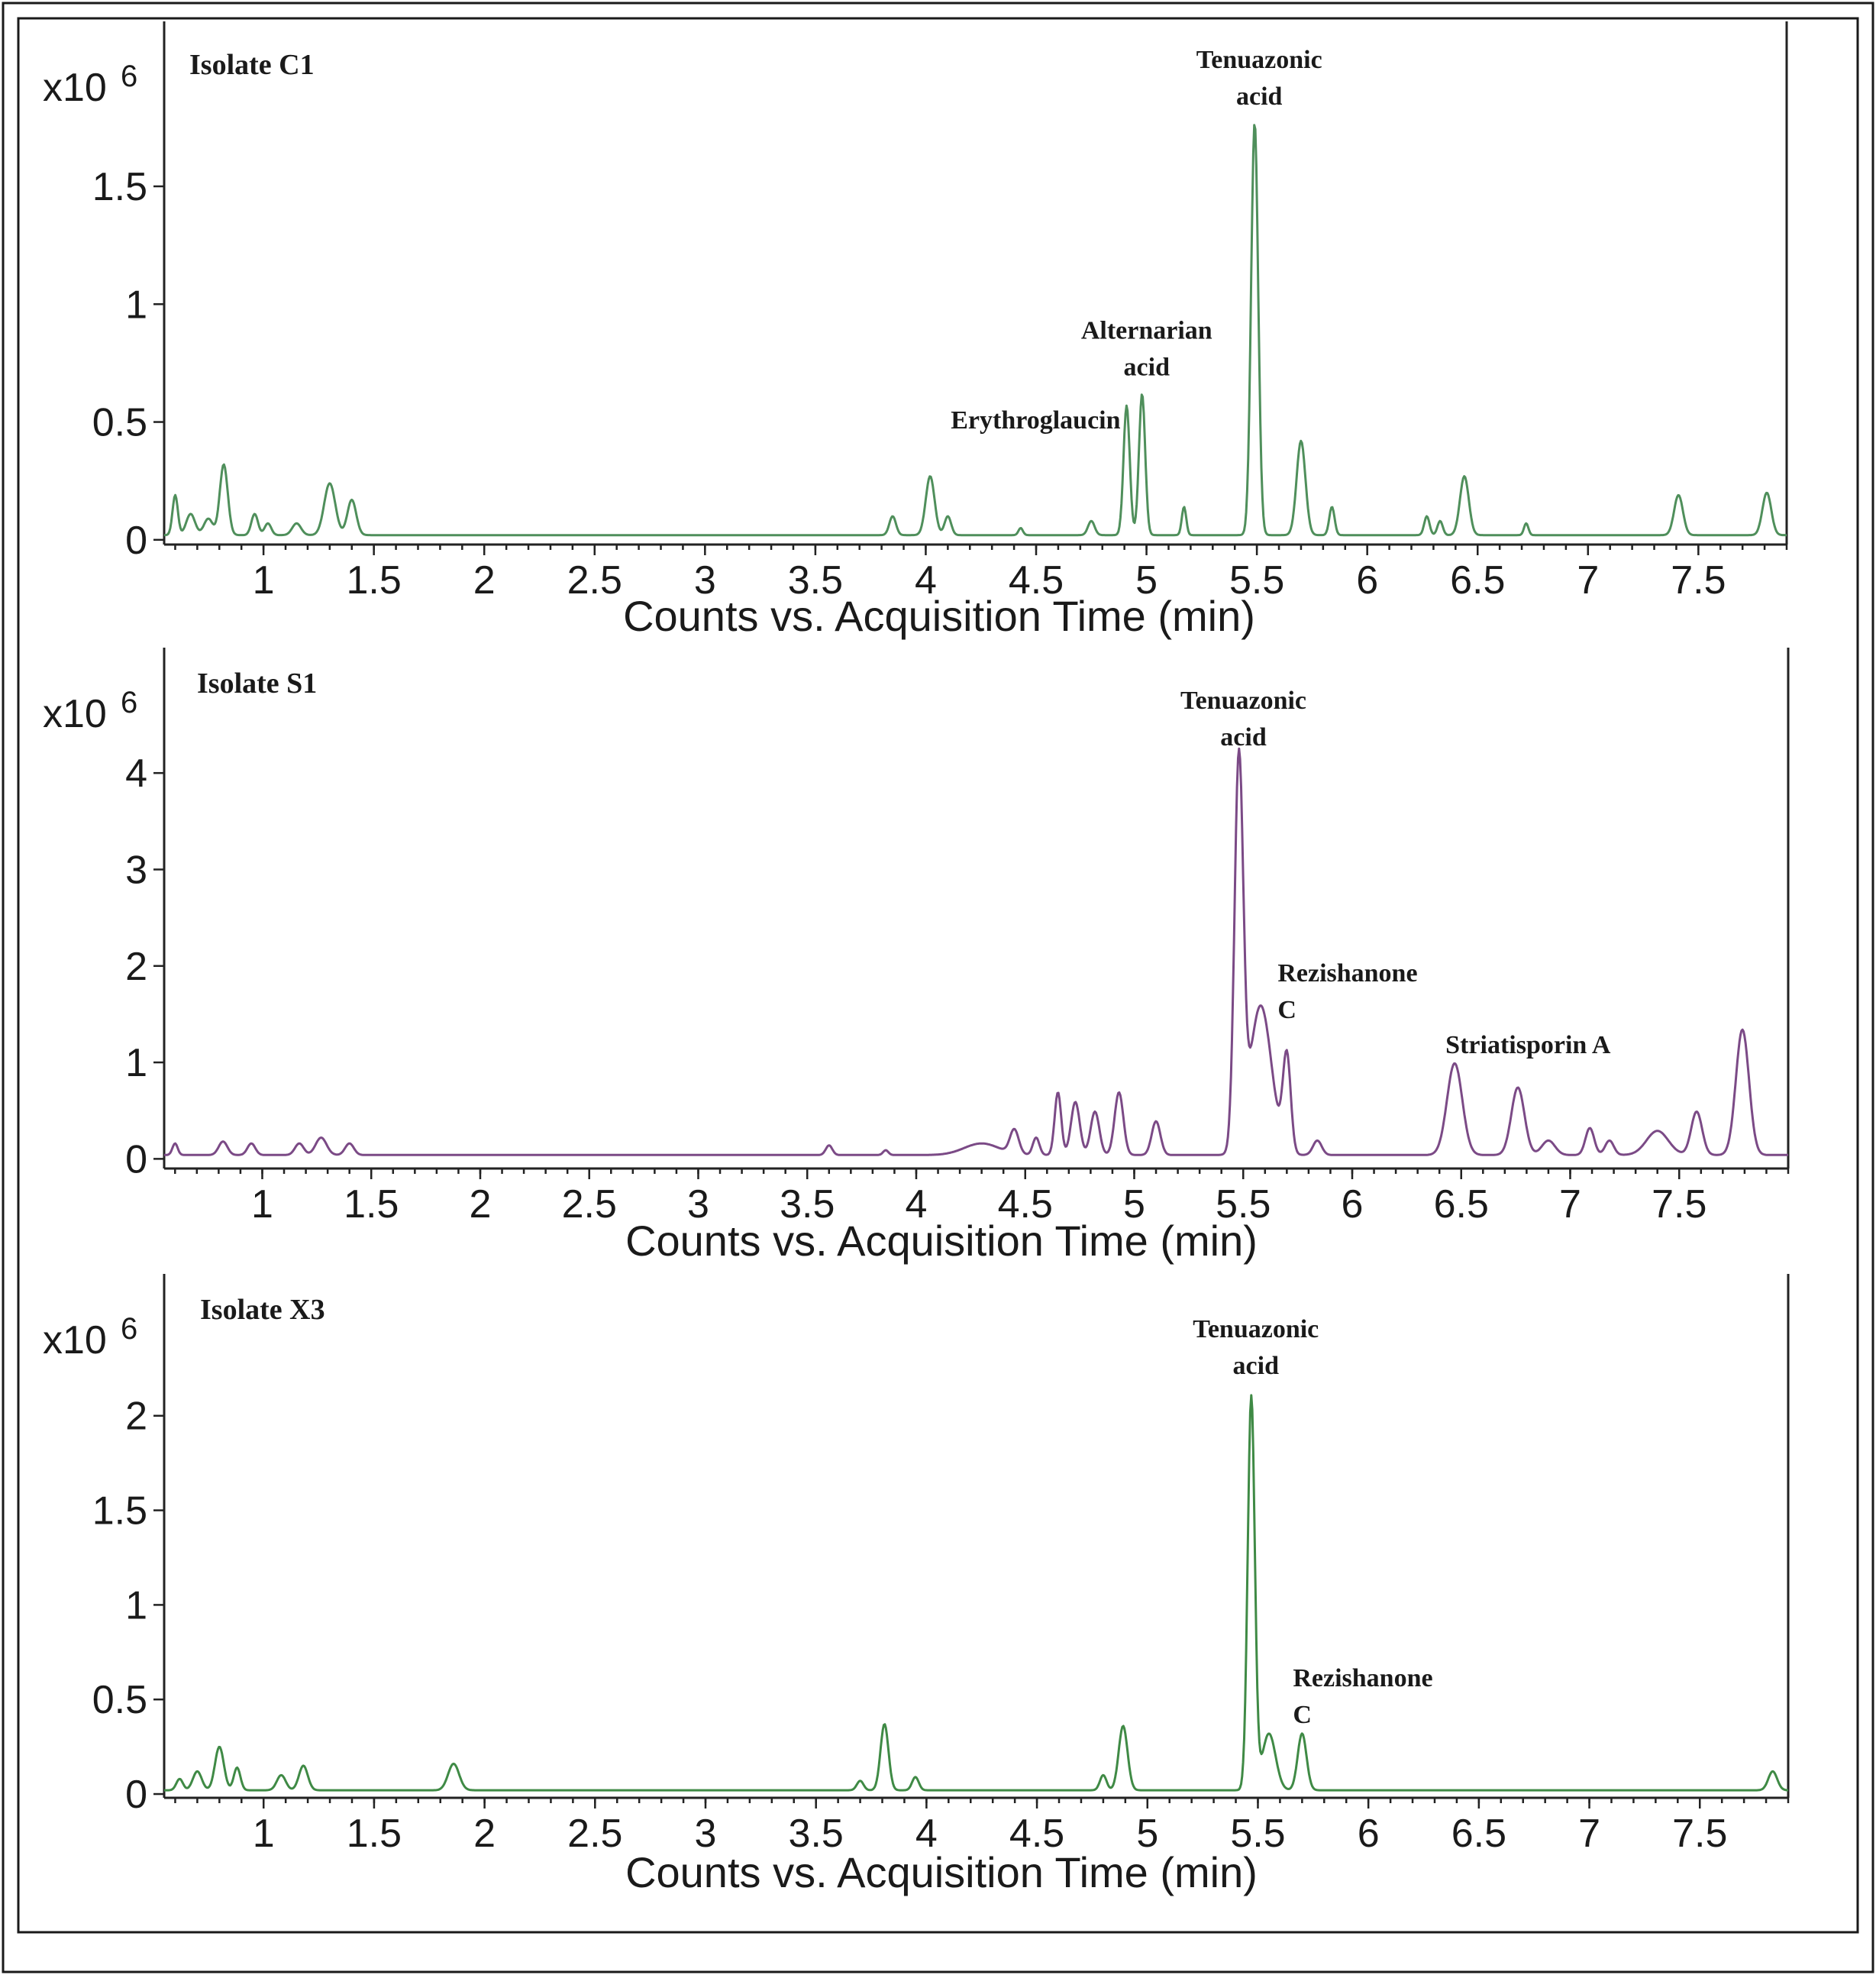 This screenshot has width=1876, height=1975. What do you see at coordinates (136, 870) in the screenshot?
I see `y-tick-label: 3` at bounding box center [136, 870].